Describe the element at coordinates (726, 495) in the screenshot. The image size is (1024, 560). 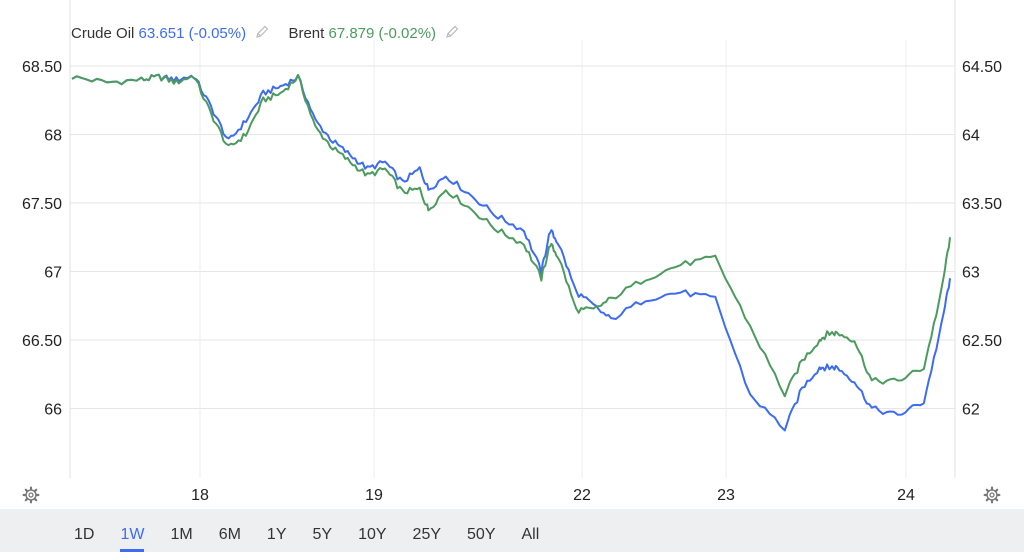
I see `x-tick: 23` at that location.